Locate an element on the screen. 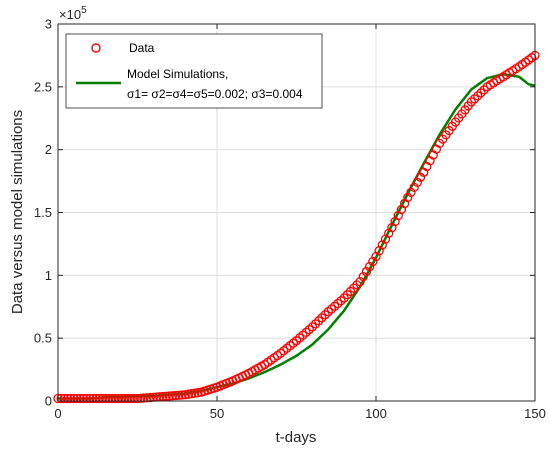  y-tick-label: 0 is located at coordinates (48, 401).